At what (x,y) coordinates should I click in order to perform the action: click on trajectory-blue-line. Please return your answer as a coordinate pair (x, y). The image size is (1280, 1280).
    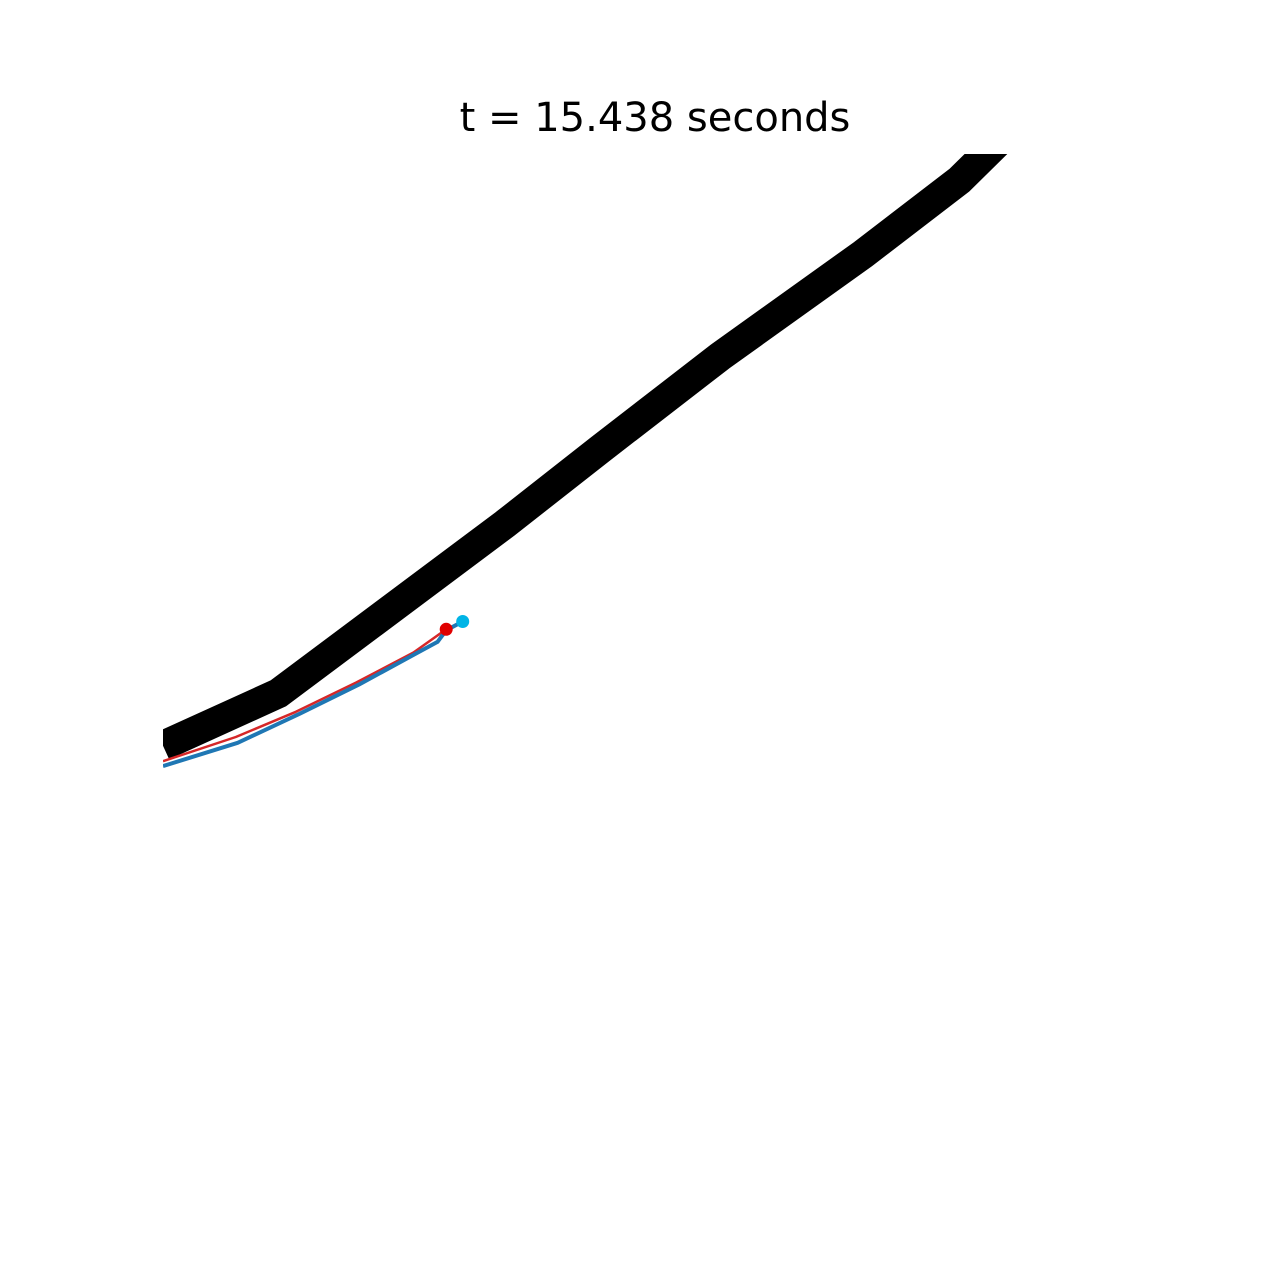
    Looking at the image, I should click on (313, 694).